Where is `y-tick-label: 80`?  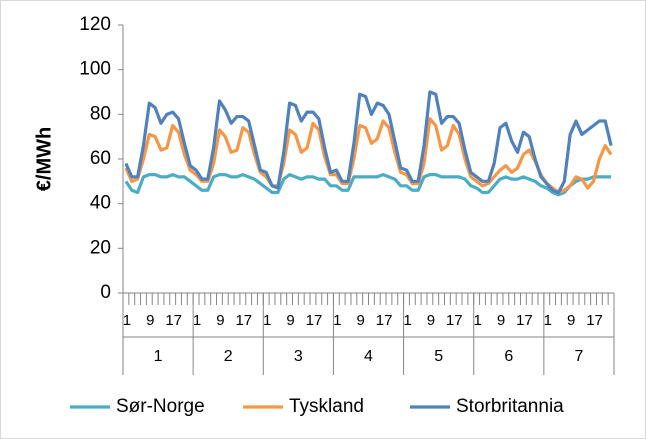 y-tick-label: 80 is located at coordinates (100, 113).